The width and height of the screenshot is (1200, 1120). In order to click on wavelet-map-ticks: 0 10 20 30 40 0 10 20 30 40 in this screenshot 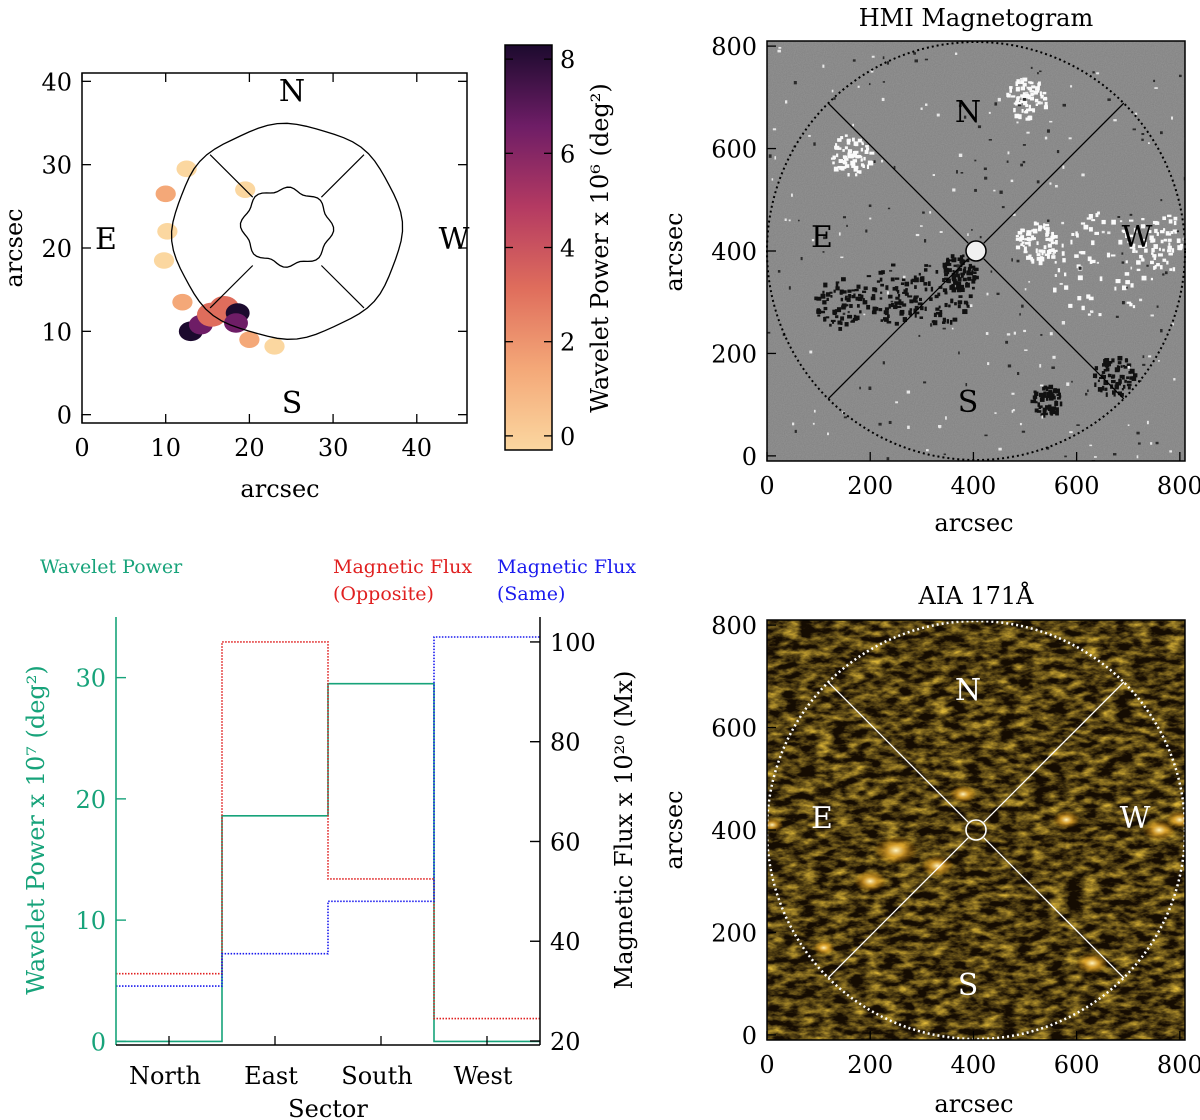, I will do `click(254, 265)`.